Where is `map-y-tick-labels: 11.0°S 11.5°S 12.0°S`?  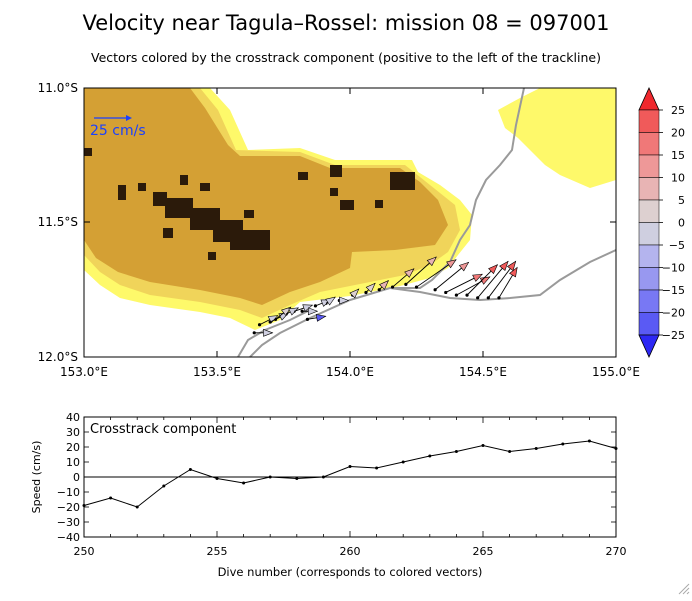
map-y-tick-labels: 11.0°S 11.5°S 12.0°S is located at coordinates (58, 222).